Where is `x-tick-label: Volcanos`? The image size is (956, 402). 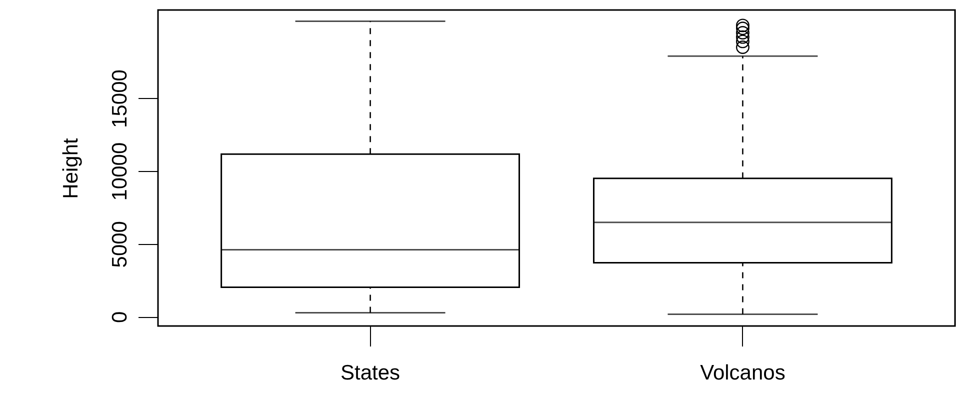 x-tick-label: Volcanos is located at coordinates (743, 373).